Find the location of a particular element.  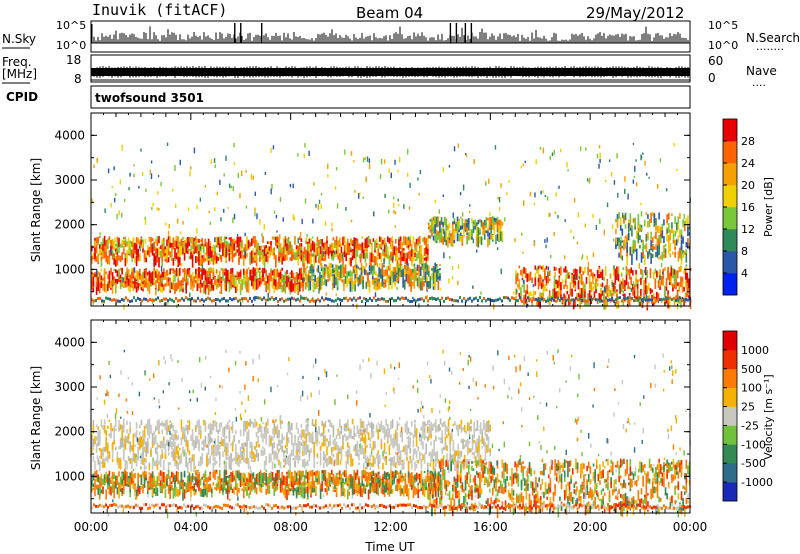

freq-unit: [MHz] is located at coordinates (19, 74).